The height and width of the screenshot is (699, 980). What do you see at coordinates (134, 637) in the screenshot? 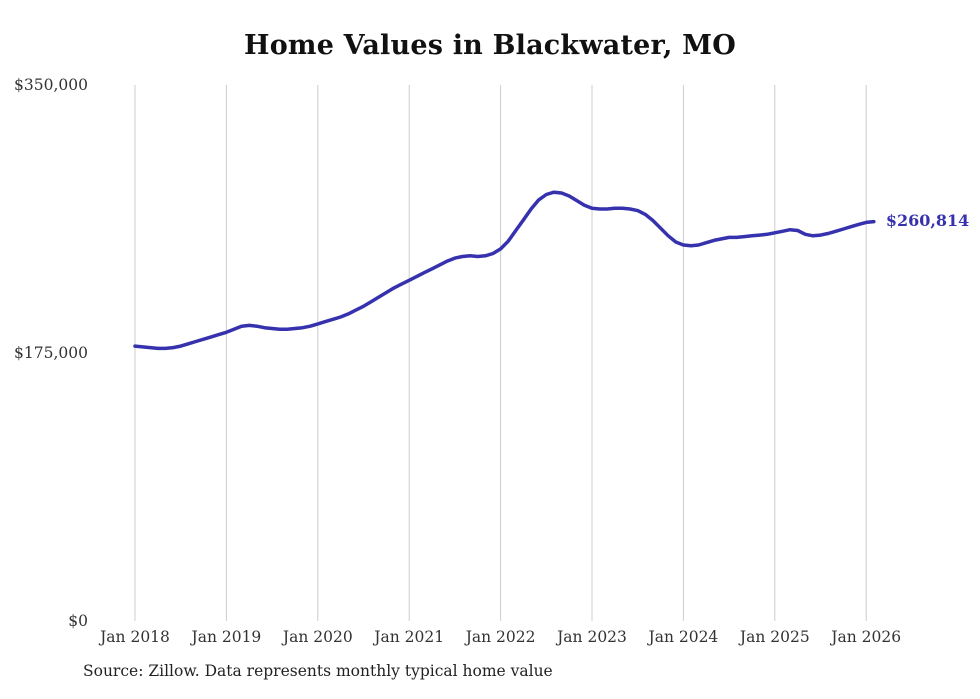
I see `x-axis-tick-label: Jan 2018` at bounding box center [134, 637].